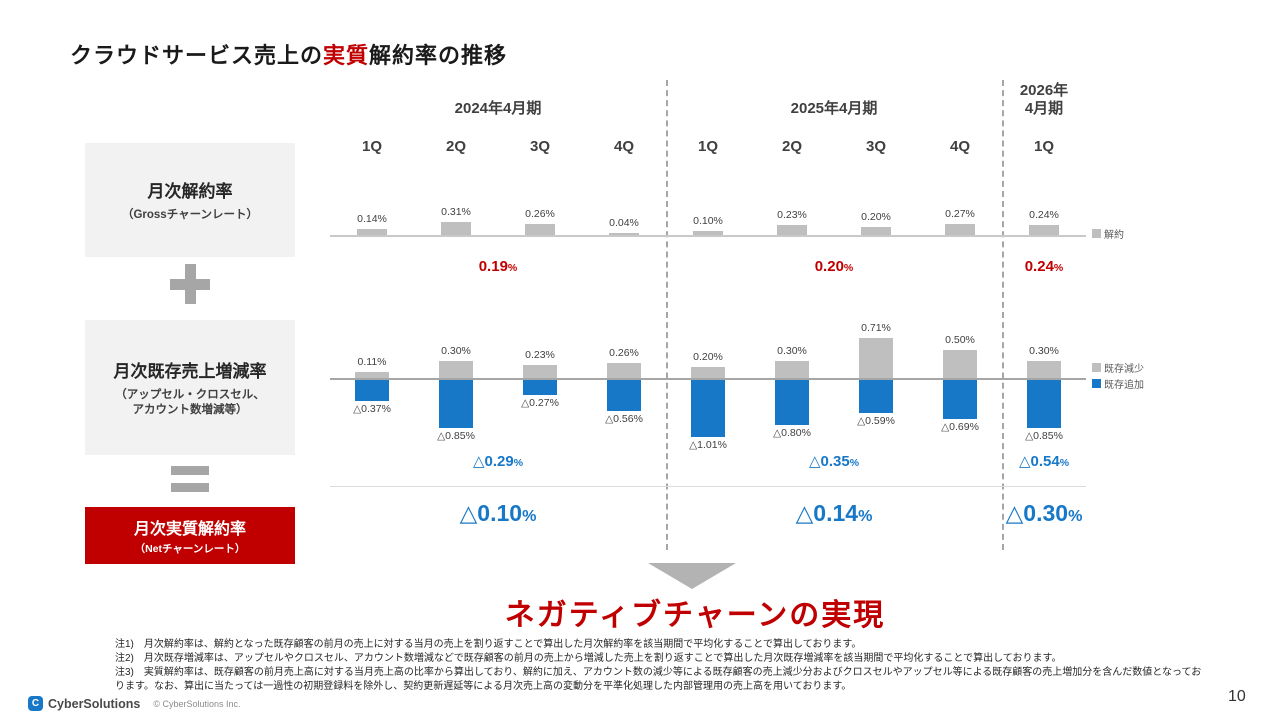 The image size is (1280, 720). What do you see at coordinates (288, 54) in the screenshot?
I see `page-title: クラウドサービス売上の実質解約率の推移` at bounding box center [288, 54].